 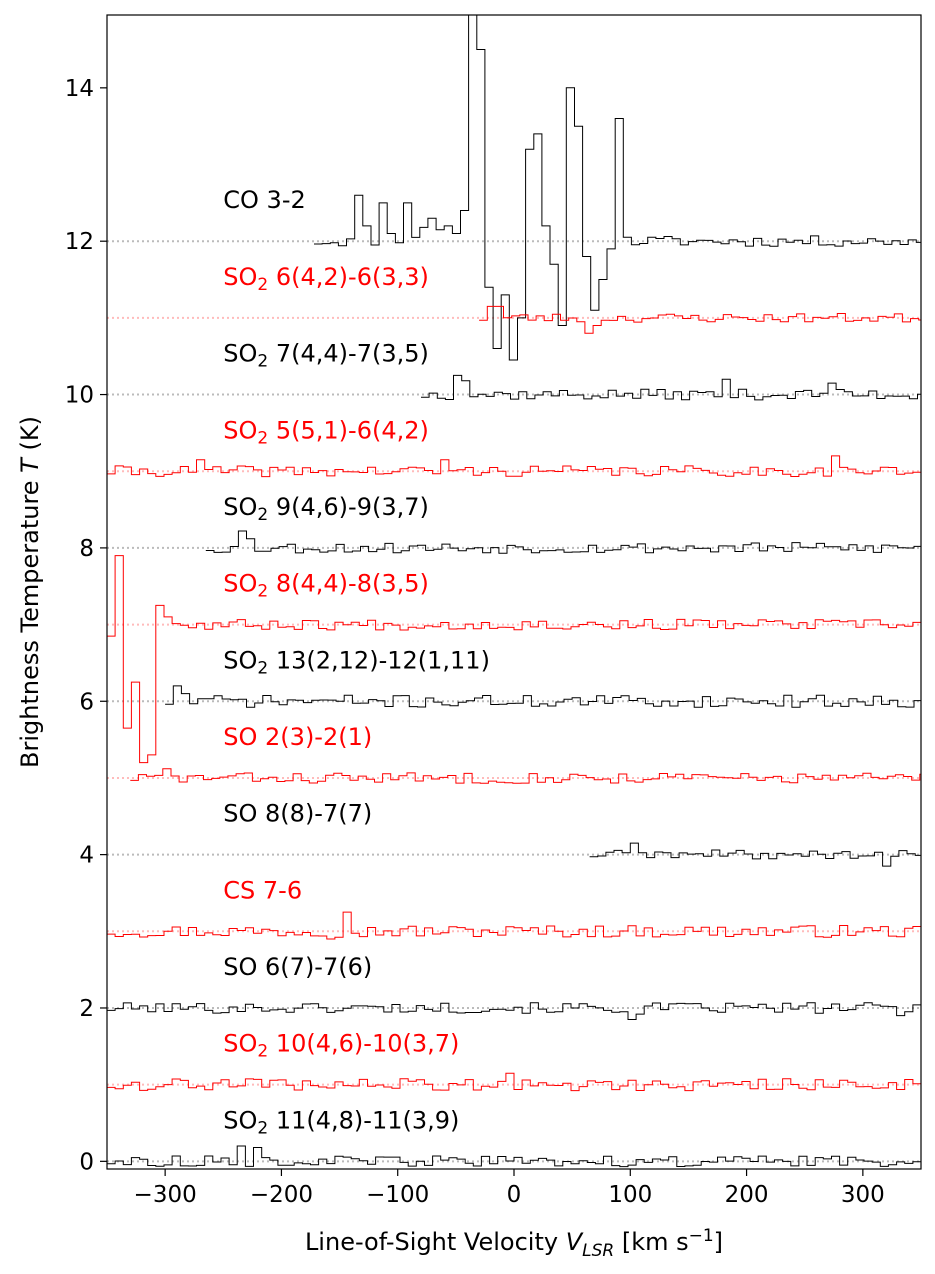 I want to click on x-tick-label-5: 200, so click(x=747, y=1195).